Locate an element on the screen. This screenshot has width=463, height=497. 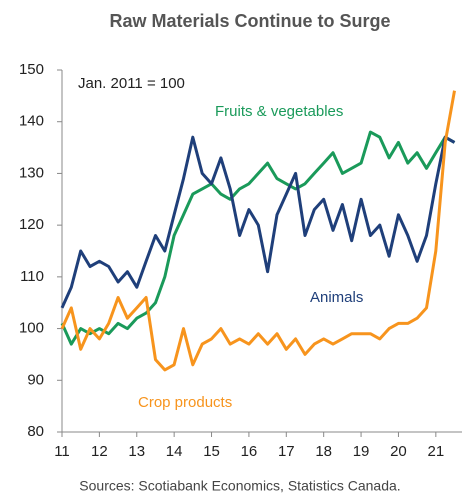
x-tick-label: 17 is located at coordinates (286, 451).